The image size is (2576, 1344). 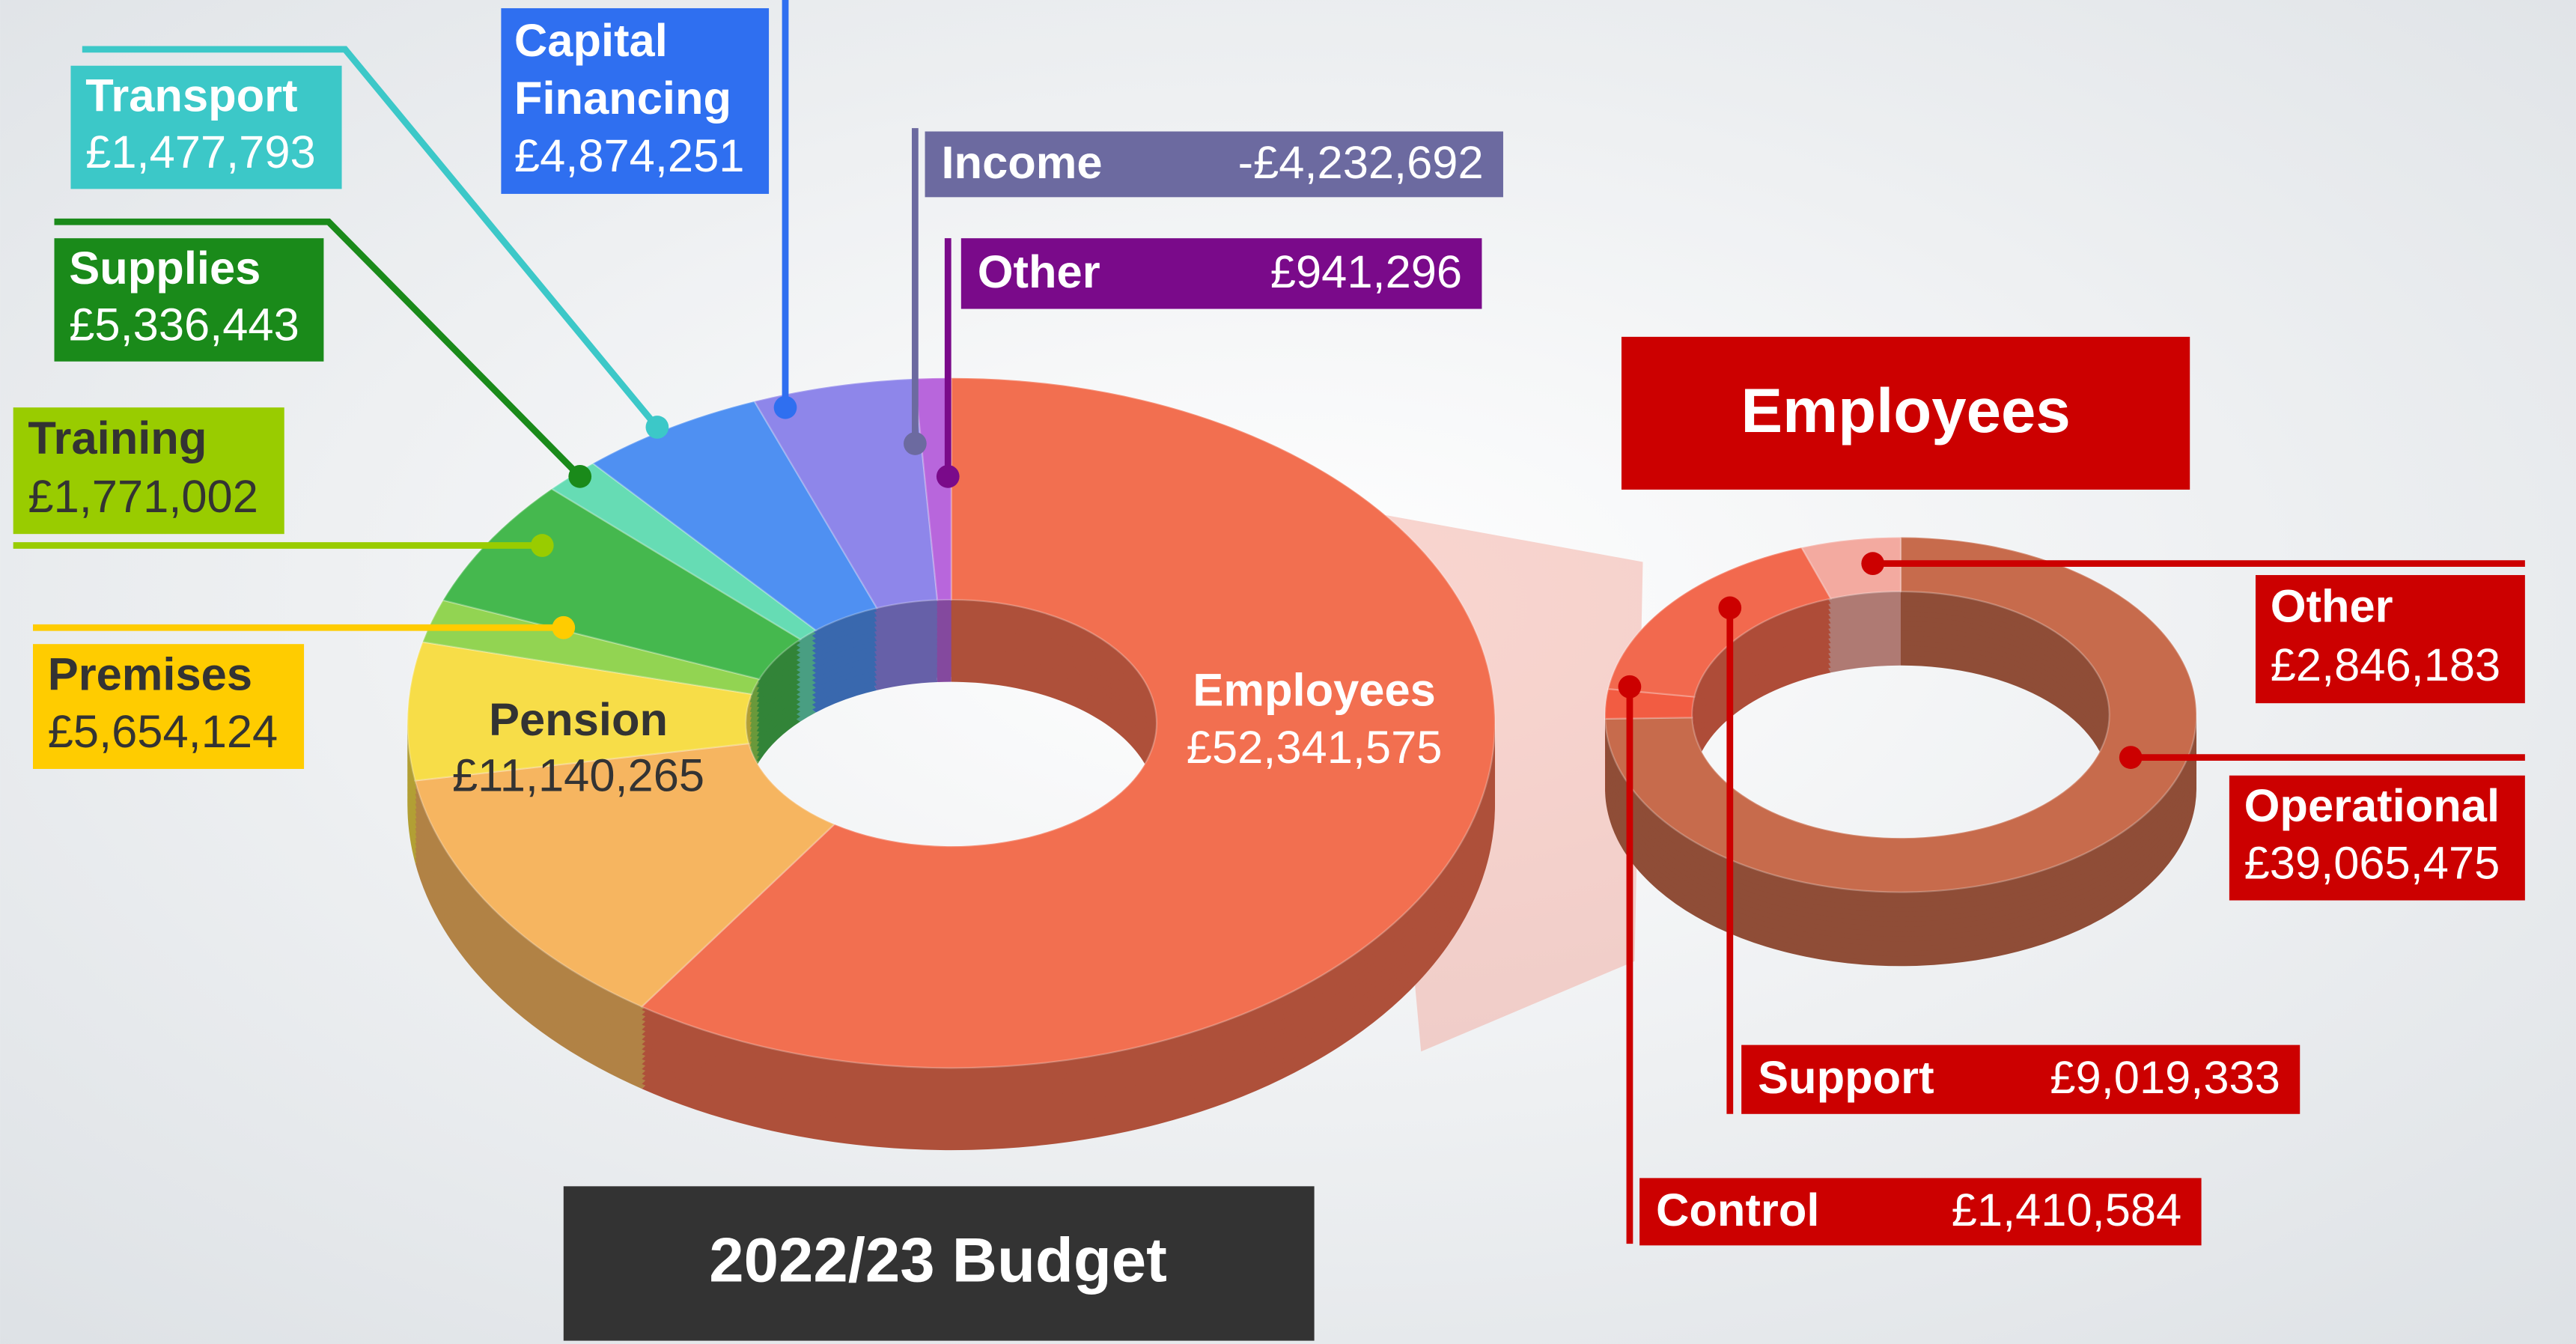 What do you see at coordinates (591, 41) in the screenshot?
I see `label-line: Capital` at bounding box center [591, 41].